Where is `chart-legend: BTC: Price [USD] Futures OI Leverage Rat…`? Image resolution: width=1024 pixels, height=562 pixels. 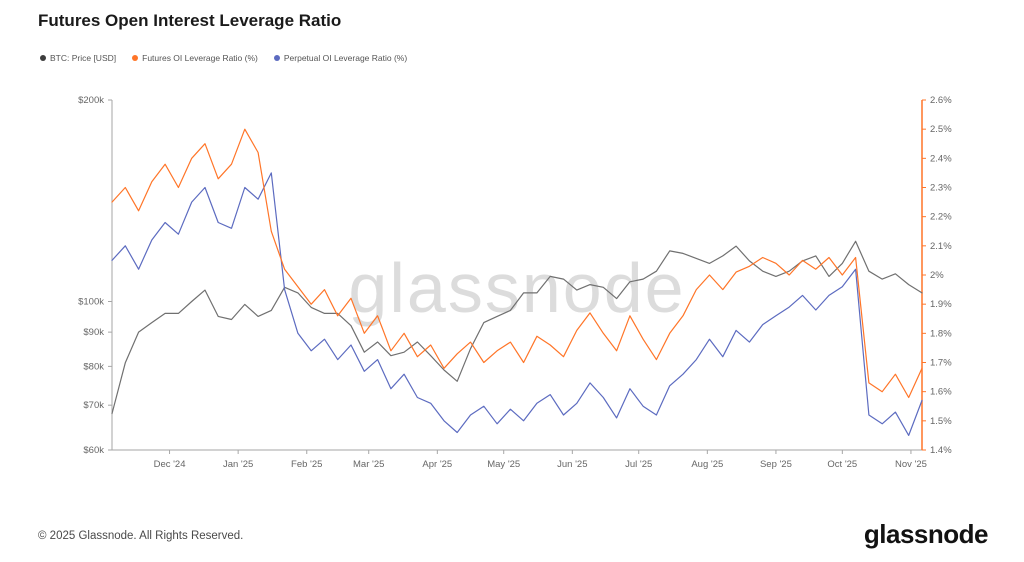 chart-legend: BTC: Price [USD] Futures OI Leverage Rat… is located at coordinates (223, 58).